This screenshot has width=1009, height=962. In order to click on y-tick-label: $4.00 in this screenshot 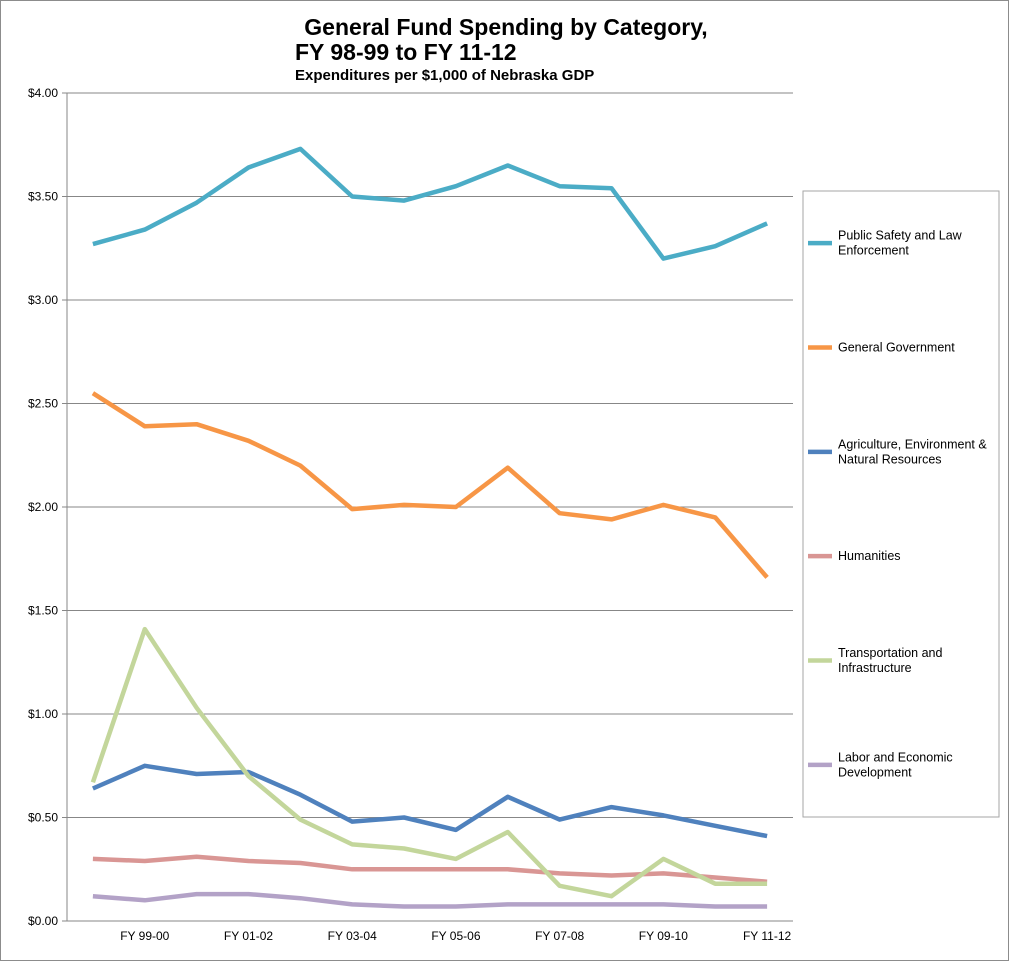, I will do `click(43, 93)`.